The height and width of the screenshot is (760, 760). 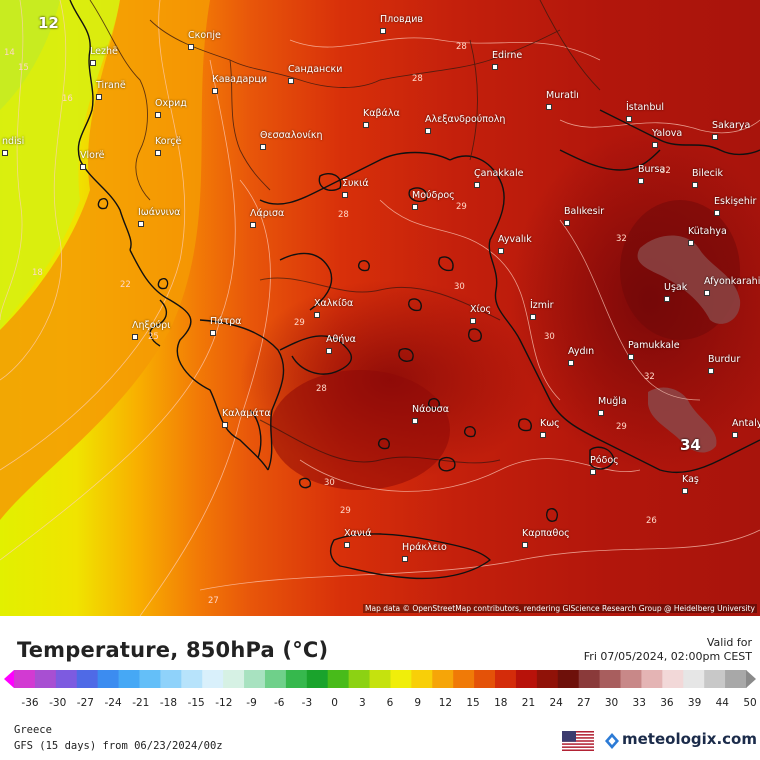 What do you see at coordinates (113, 703) in the screenshot?
I see `scale-tick-label: -24` at bounding box center [113, 703].